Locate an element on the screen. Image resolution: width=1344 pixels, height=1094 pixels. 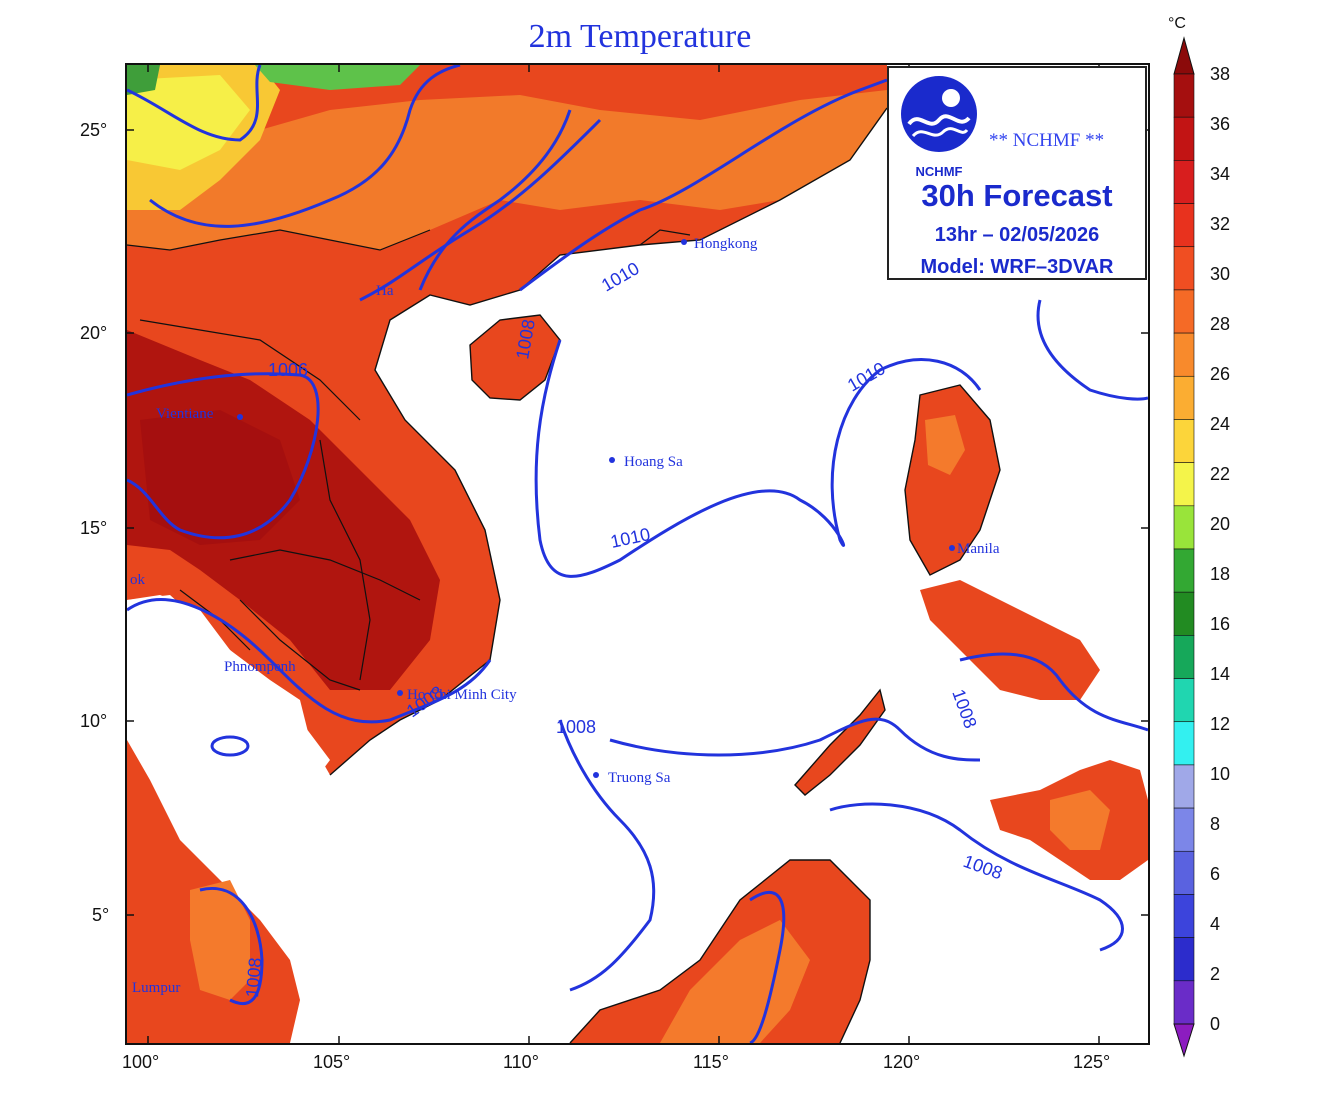
hainan-island is located at coordinates (515, 357).